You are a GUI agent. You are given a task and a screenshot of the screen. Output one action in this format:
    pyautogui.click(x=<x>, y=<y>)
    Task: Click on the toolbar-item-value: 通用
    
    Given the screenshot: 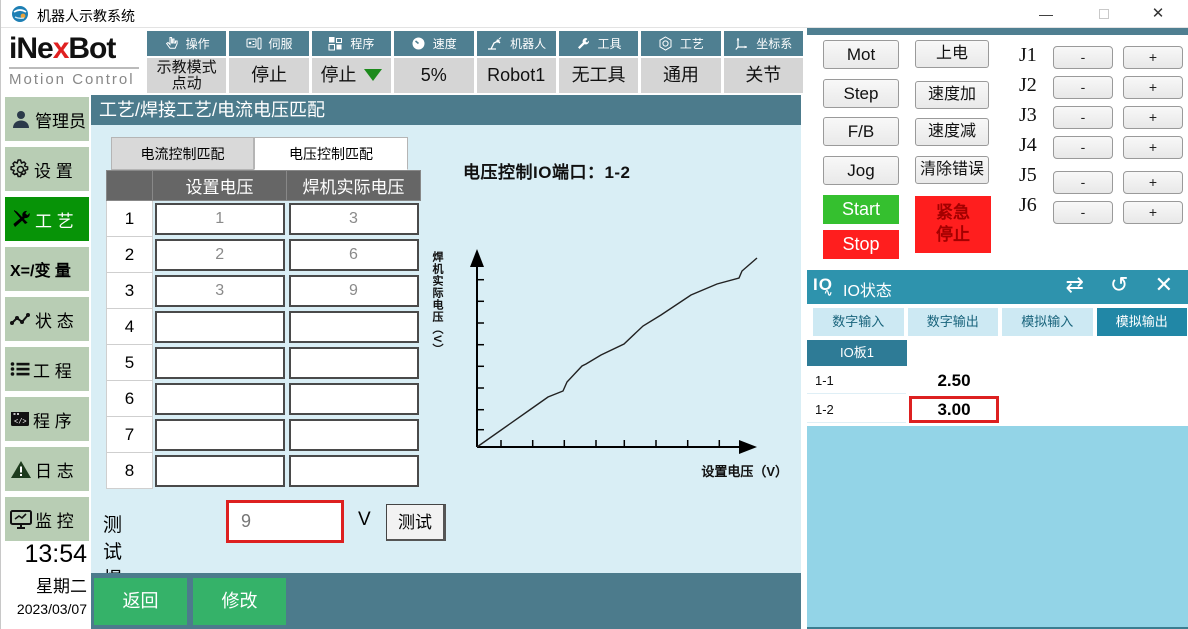 What is the action you would take?
    pyautogui.click(x=681, y=75)
    